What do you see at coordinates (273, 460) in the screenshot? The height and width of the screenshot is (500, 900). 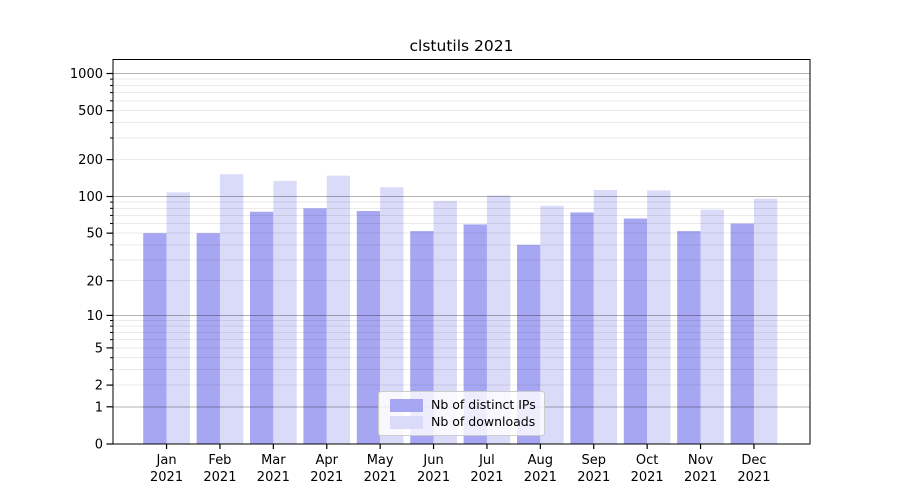 I see `x-tick-label-month: Mar` at bounding box center [273, 460].